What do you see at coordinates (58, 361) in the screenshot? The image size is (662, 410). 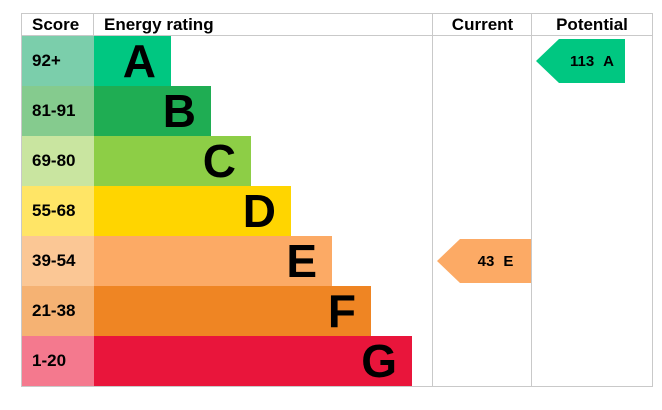 I see `band-score-cell: 1-20` at bounding box center [58, 361].